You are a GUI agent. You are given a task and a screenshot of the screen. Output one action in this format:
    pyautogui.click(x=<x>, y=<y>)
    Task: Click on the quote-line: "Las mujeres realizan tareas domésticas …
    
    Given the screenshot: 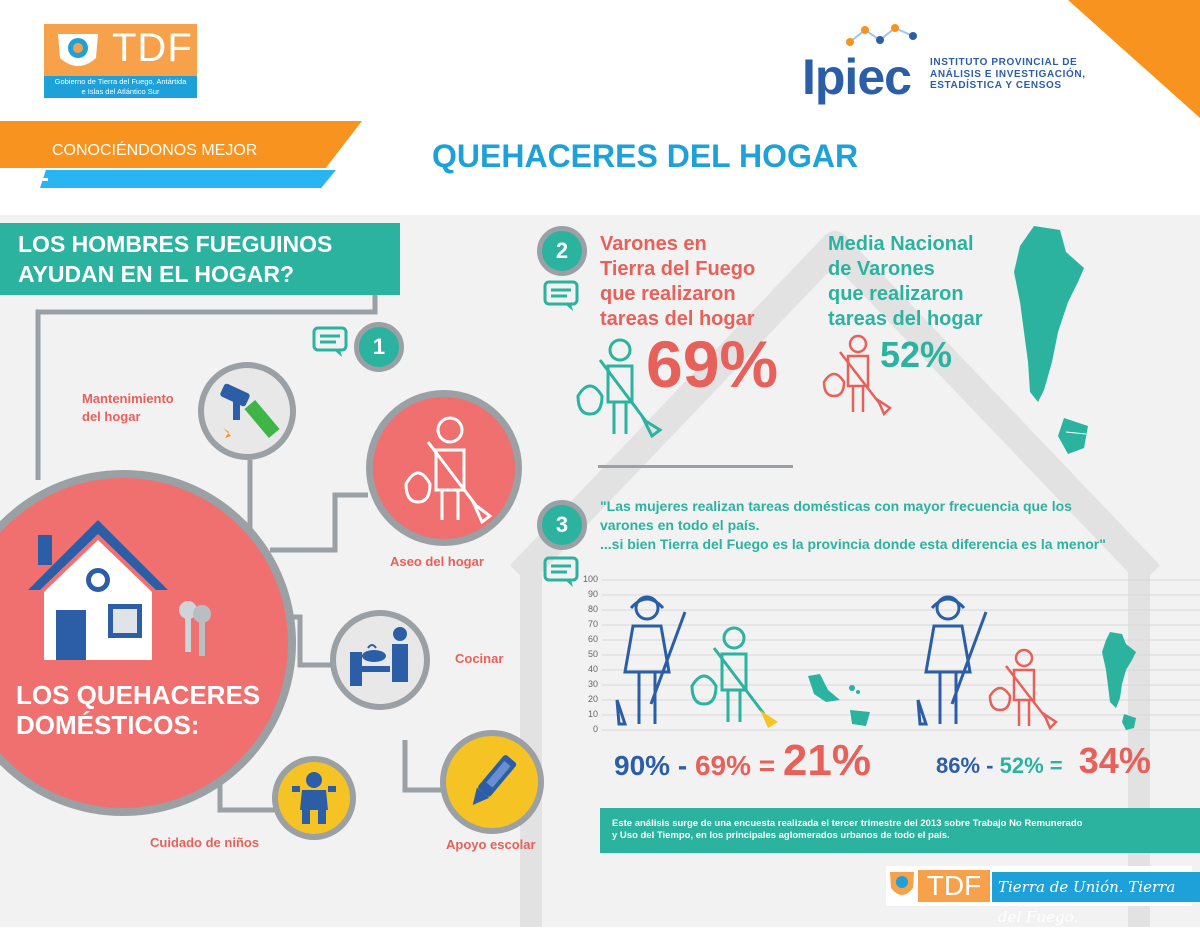 What is the action you would take?
    pyautogui.click(x=836, y=506)
    